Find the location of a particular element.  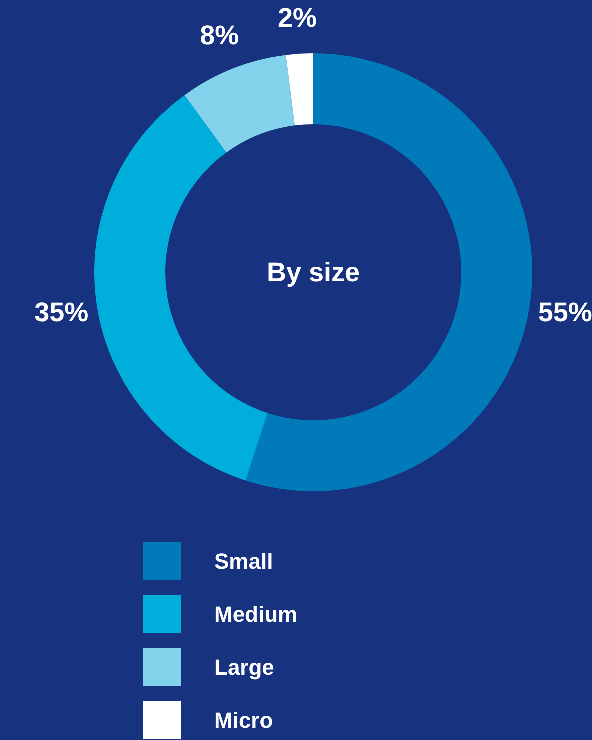

data-label: 55% is located at coordinates (565, 312).